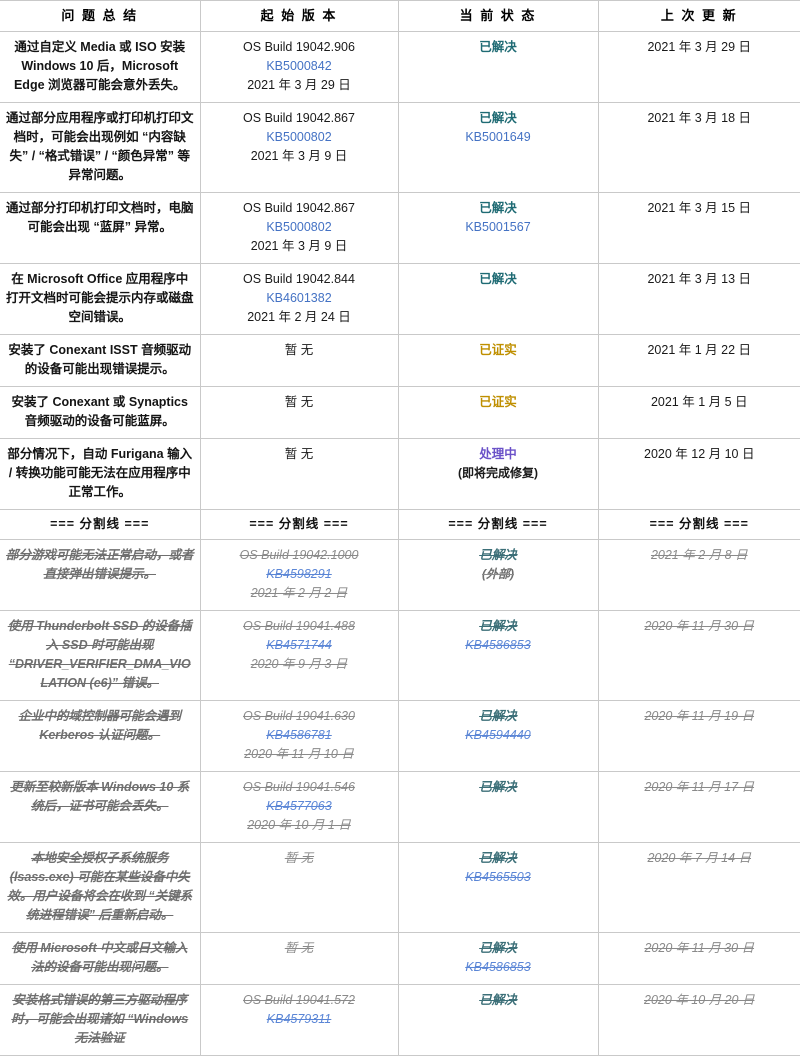  Describe the element at coordinates (299, 593) in the screenshot. I see `origin-build-date: 2021 年 2 月 2 日` at that location.